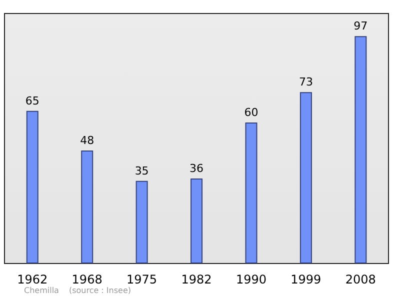 This screenshot has width=400, height=299. I want to click on data-label: 36, so click(197, 168).